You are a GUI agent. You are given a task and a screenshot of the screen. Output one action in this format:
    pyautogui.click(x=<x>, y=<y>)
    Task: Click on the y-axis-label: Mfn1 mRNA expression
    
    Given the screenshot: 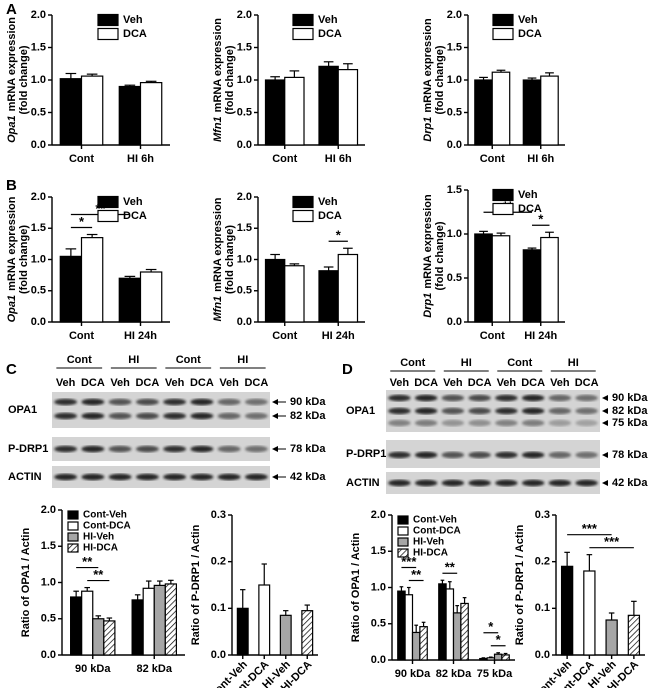 What is the action you would take?
    pyautogui.click(x=218, y=259)
    